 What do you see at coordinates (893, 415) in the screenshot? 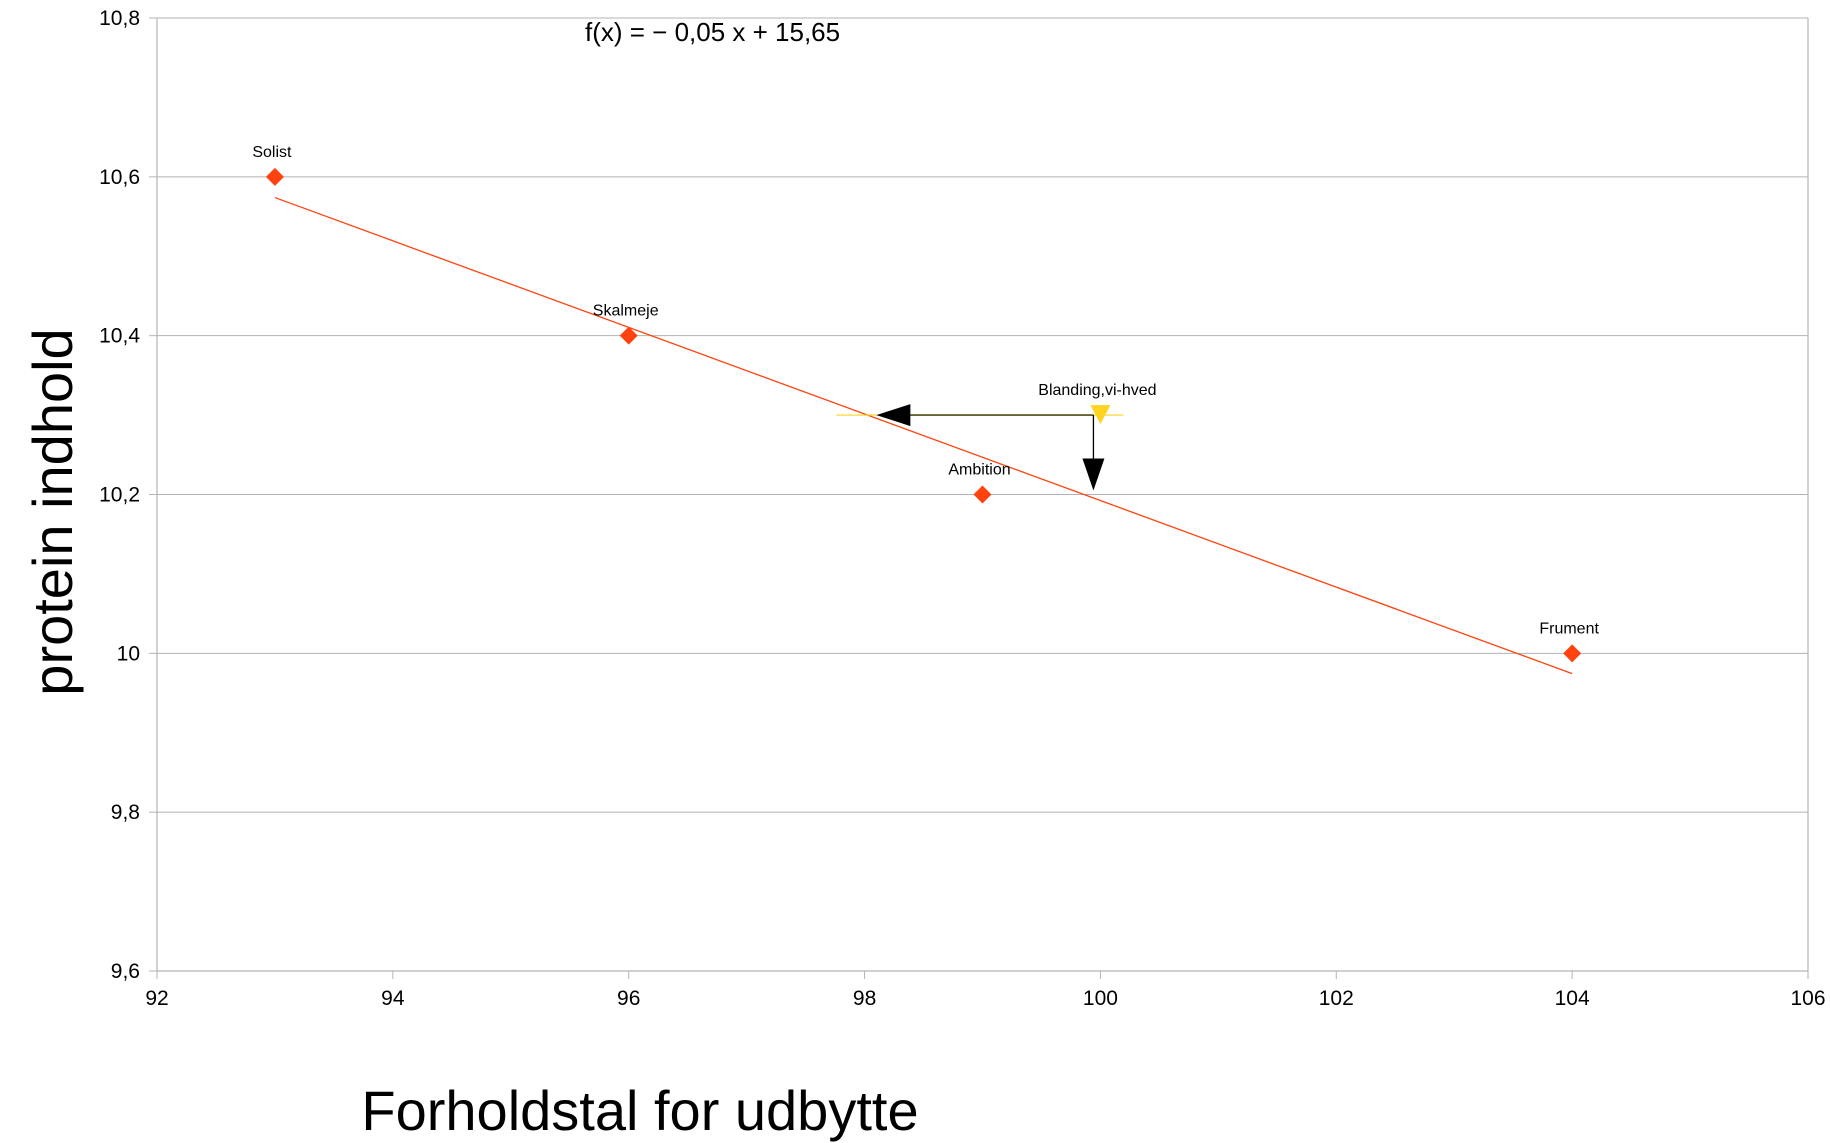
I see `arrow-left-head` at bounding box center [893, 415].